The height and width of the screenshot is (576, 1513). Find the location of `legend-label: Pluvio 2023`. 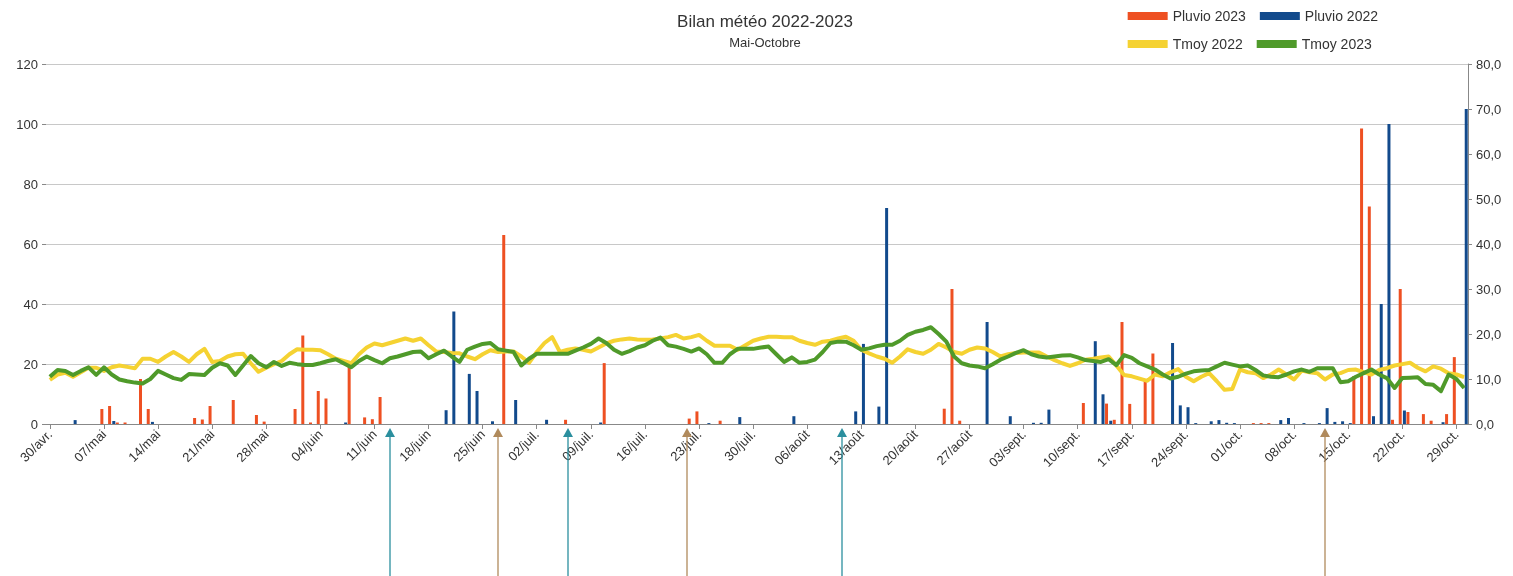

legend-label: Pluvio 2023 is located at coordinates (1209, 16).